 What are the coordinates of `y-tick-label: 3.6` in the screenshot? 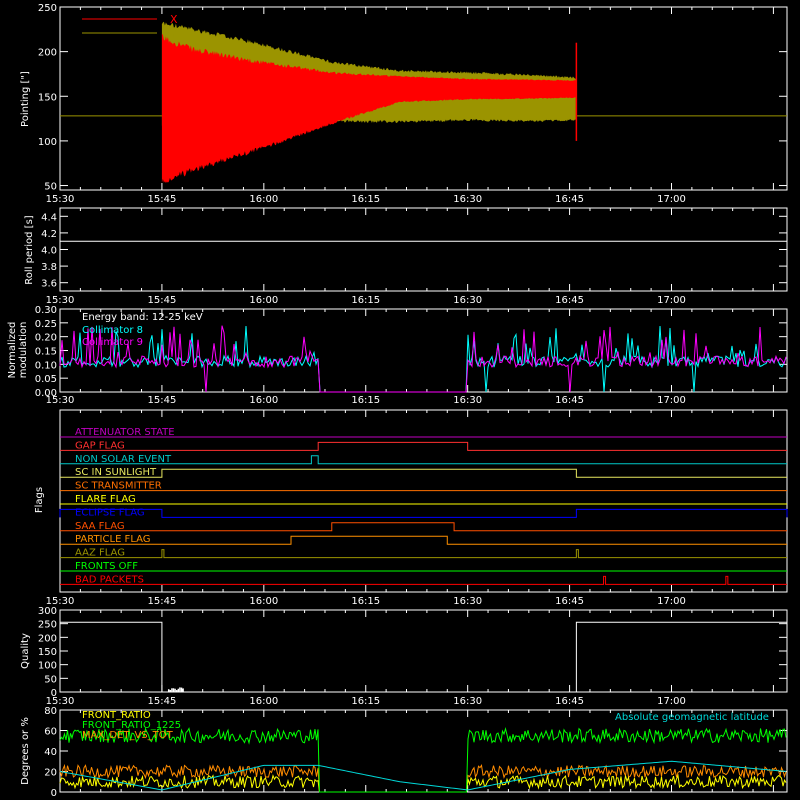 It's located at (49, 284).